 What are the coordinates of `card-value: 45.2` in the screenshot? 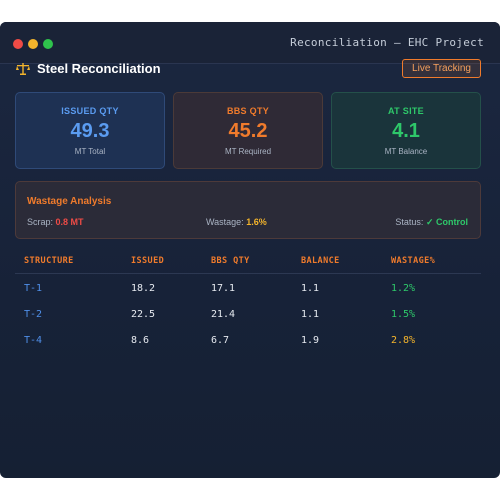 It's located at (248, 131).